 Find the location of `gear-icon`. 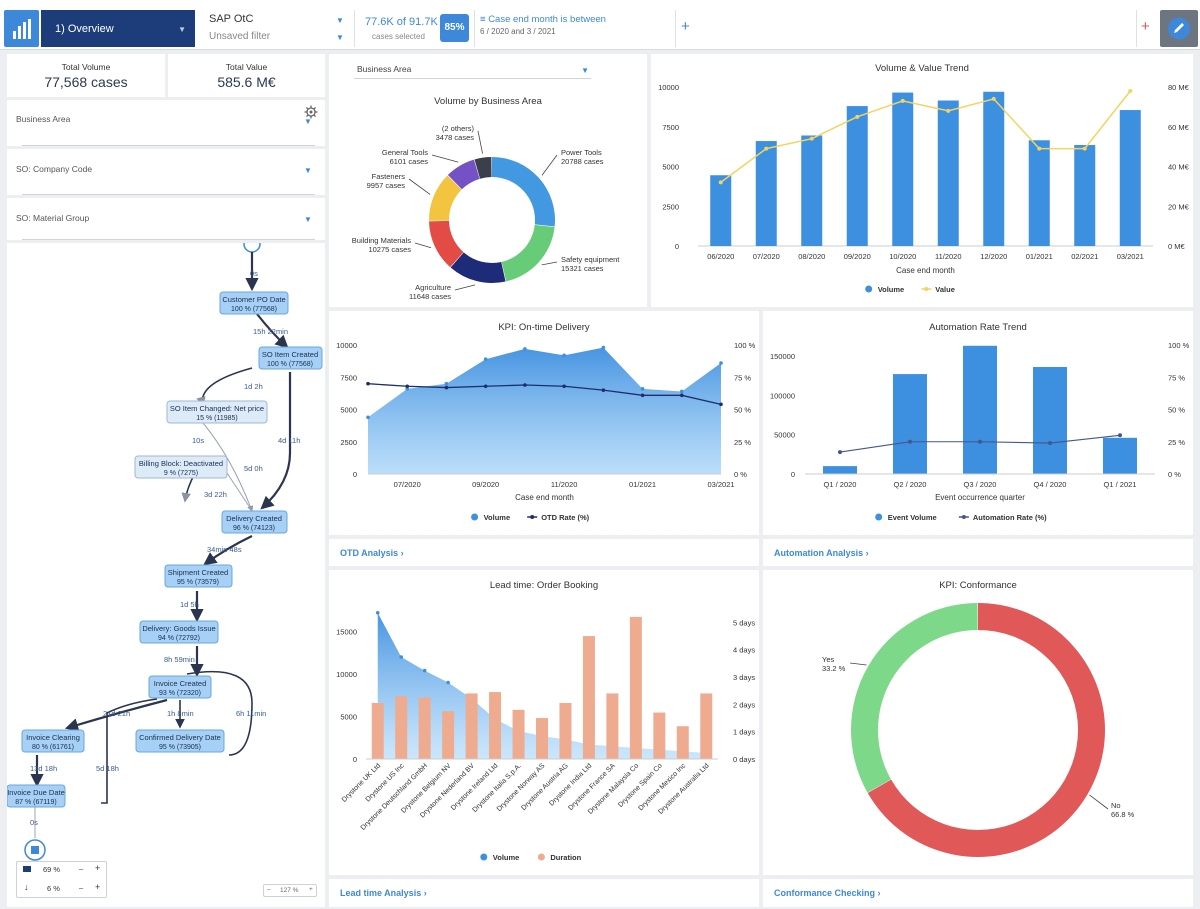

gear-icon is located at coordinates (311, 112).